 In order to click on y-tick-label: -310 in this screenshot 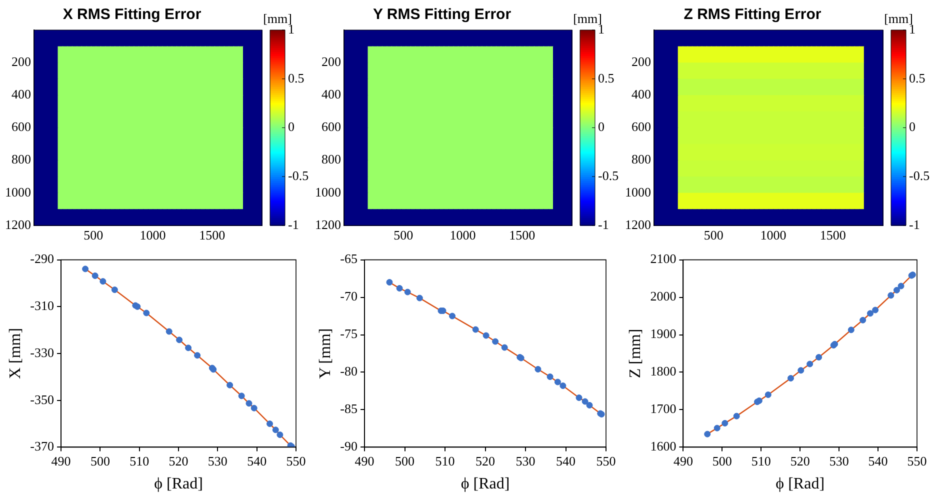, I will do `click(42, 306)`.